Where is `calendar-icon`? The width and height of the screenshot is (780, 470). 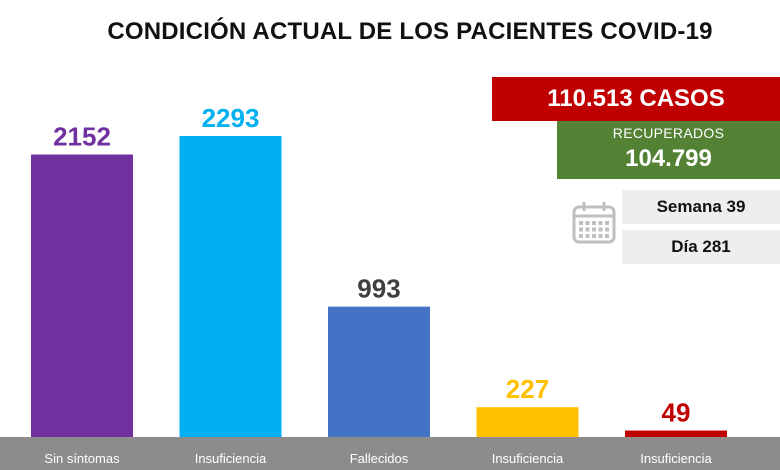 calendar-icon is located at coordinates (594, 223).